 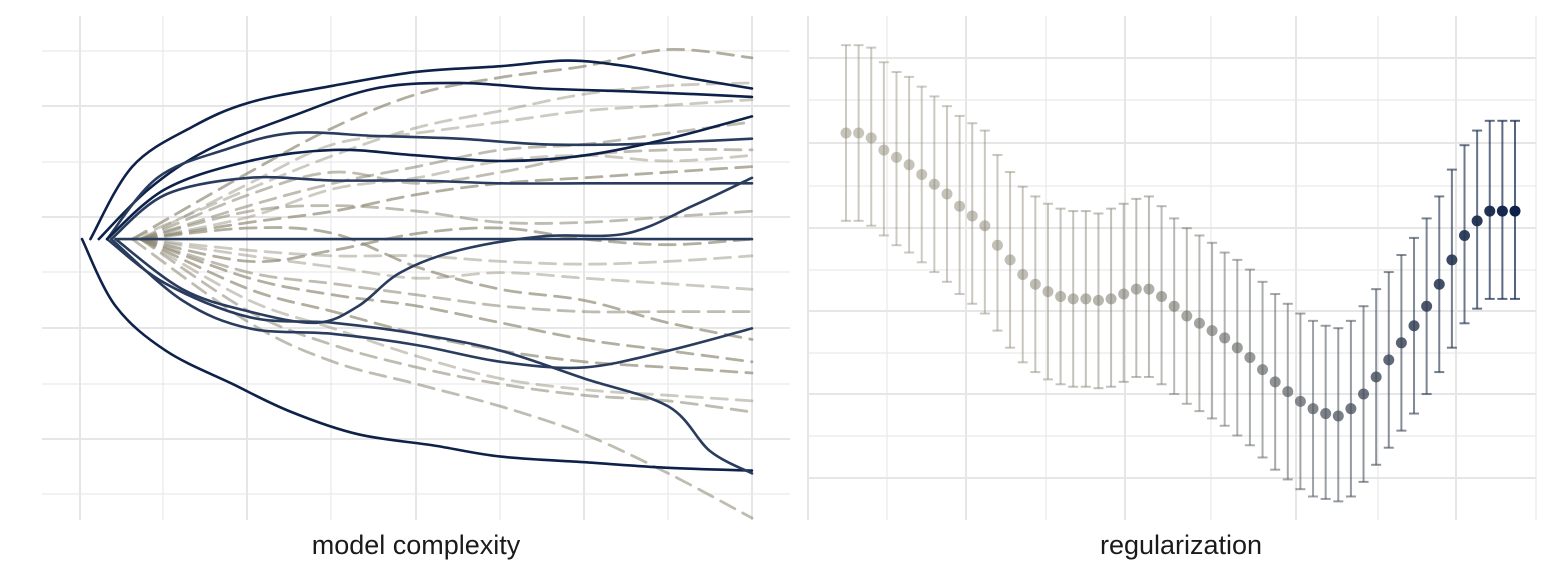 What do you see at coordinates (1181, 545) in the screenshot?
I see `x-axis-label-regularization: regularization` at bounding box center [1181, 545].